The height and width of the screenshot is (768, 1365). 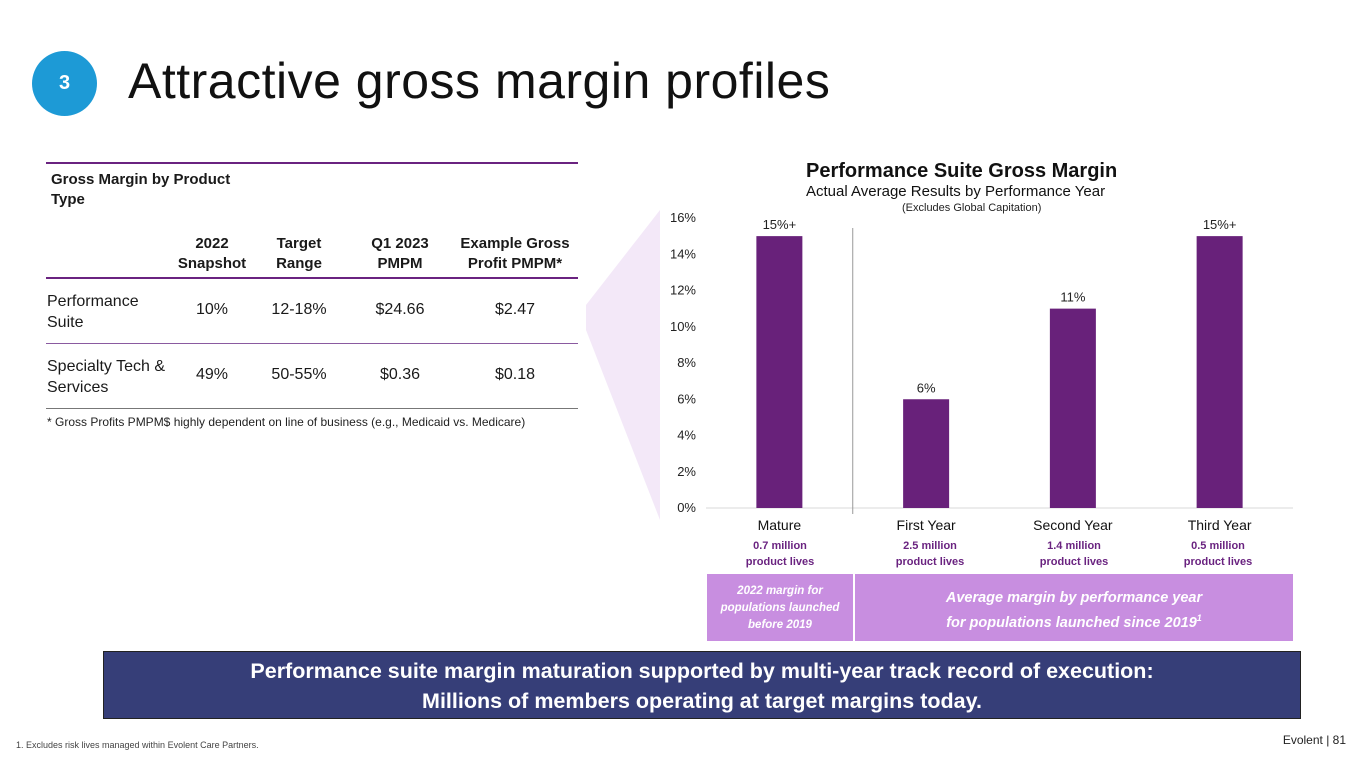 I want to click on x-tick-label: Mature, so click(x=780, y=525).